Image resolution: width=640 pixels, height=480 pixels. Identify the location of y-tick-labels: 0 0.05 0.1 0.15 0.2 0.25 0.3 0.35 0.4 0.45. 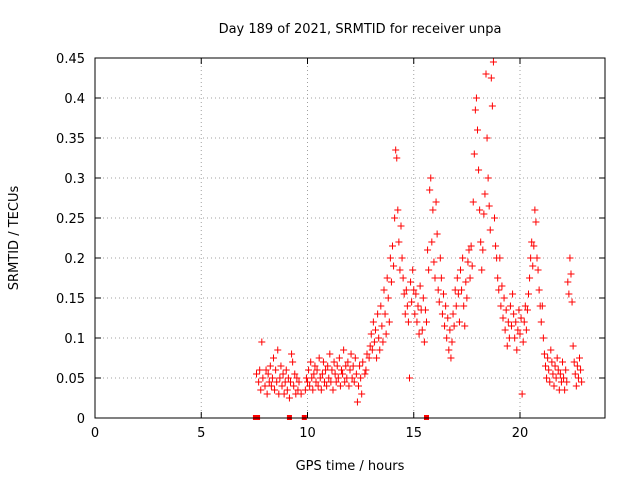
(70, 239).